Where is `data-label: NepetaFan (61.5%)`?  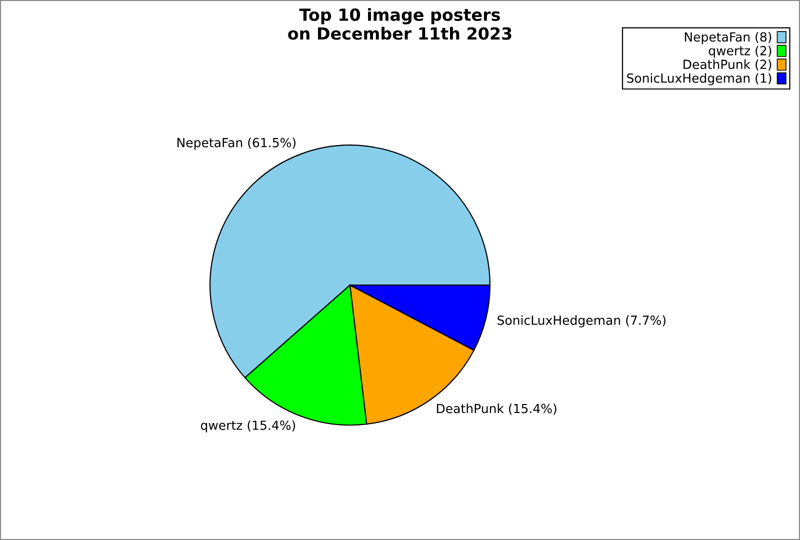 data-label: NepetaFan (61.5%) is located at coordinates (236, 144).